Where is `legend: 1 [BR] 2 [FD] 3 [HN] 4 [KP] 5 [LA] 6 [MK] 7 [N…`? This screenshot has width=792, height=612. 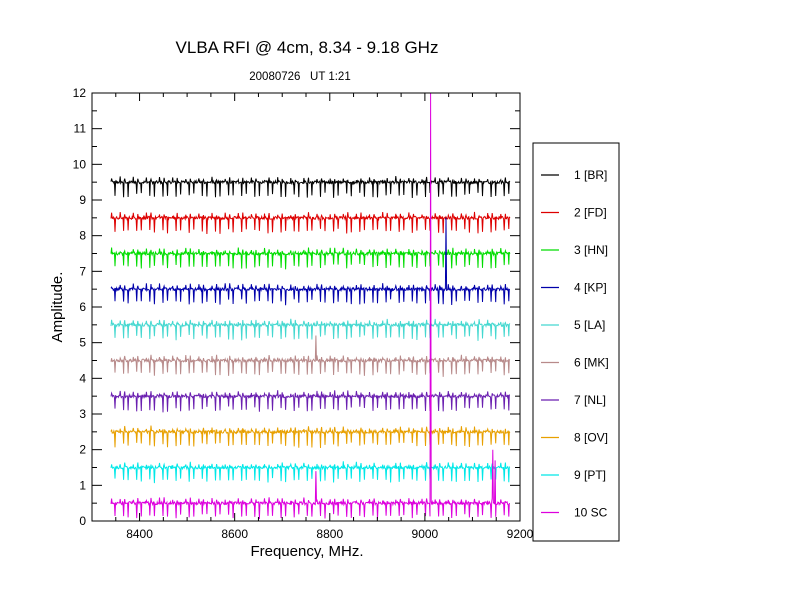 legend: 1 [BR] 2 [FD] 3 [HN] 4 [KP] 5 [LA] 6 [MK] 7 [N… is located at coordinates (576, 342).